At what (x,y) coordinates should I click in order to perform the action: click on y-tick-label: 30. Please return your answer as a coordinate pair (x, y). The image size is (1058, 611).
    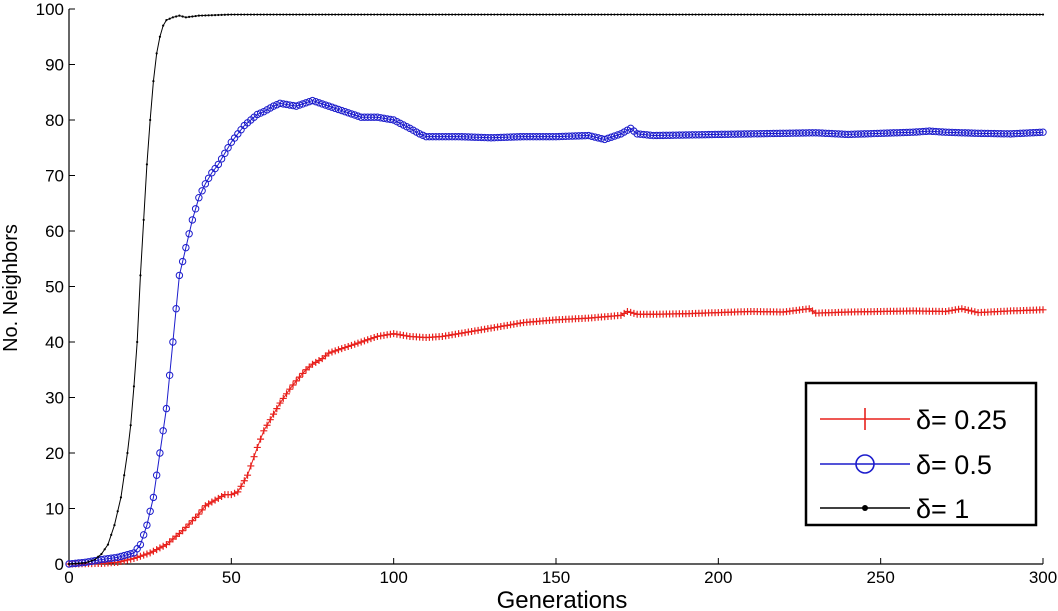
    Looking at the image, I should click on (54, 398).